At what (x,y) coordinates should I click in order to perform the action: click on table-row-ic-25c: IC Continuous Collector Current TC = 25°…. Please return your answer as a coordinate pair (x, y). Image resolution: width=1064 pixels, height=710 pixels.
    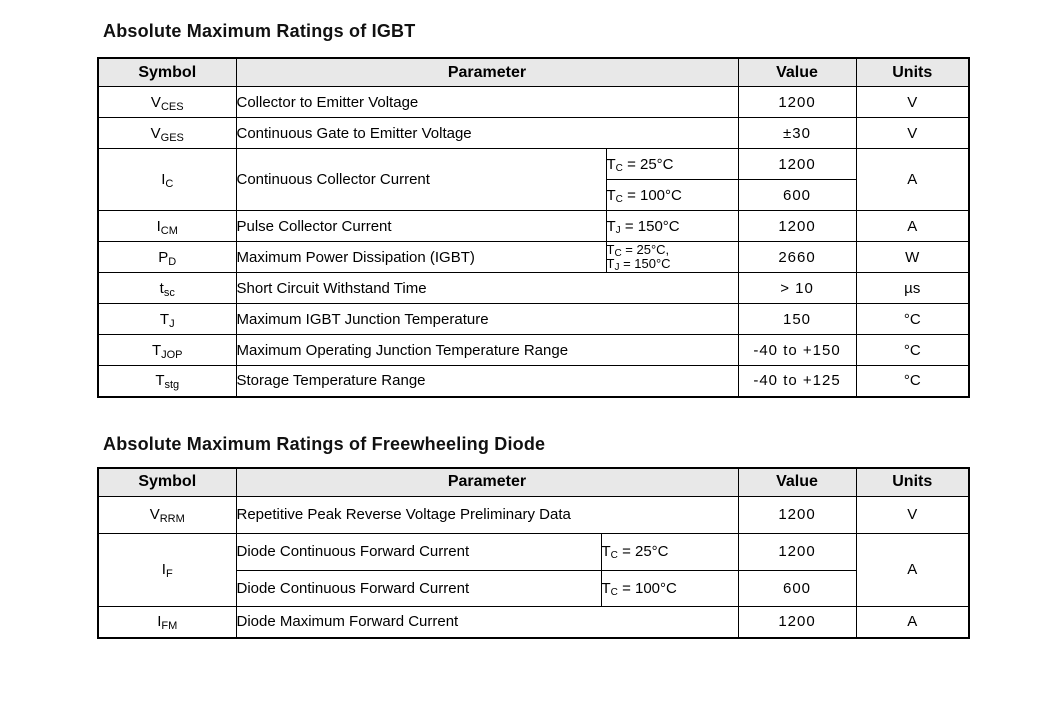
    Looking at the image, I should click on (533, 179).